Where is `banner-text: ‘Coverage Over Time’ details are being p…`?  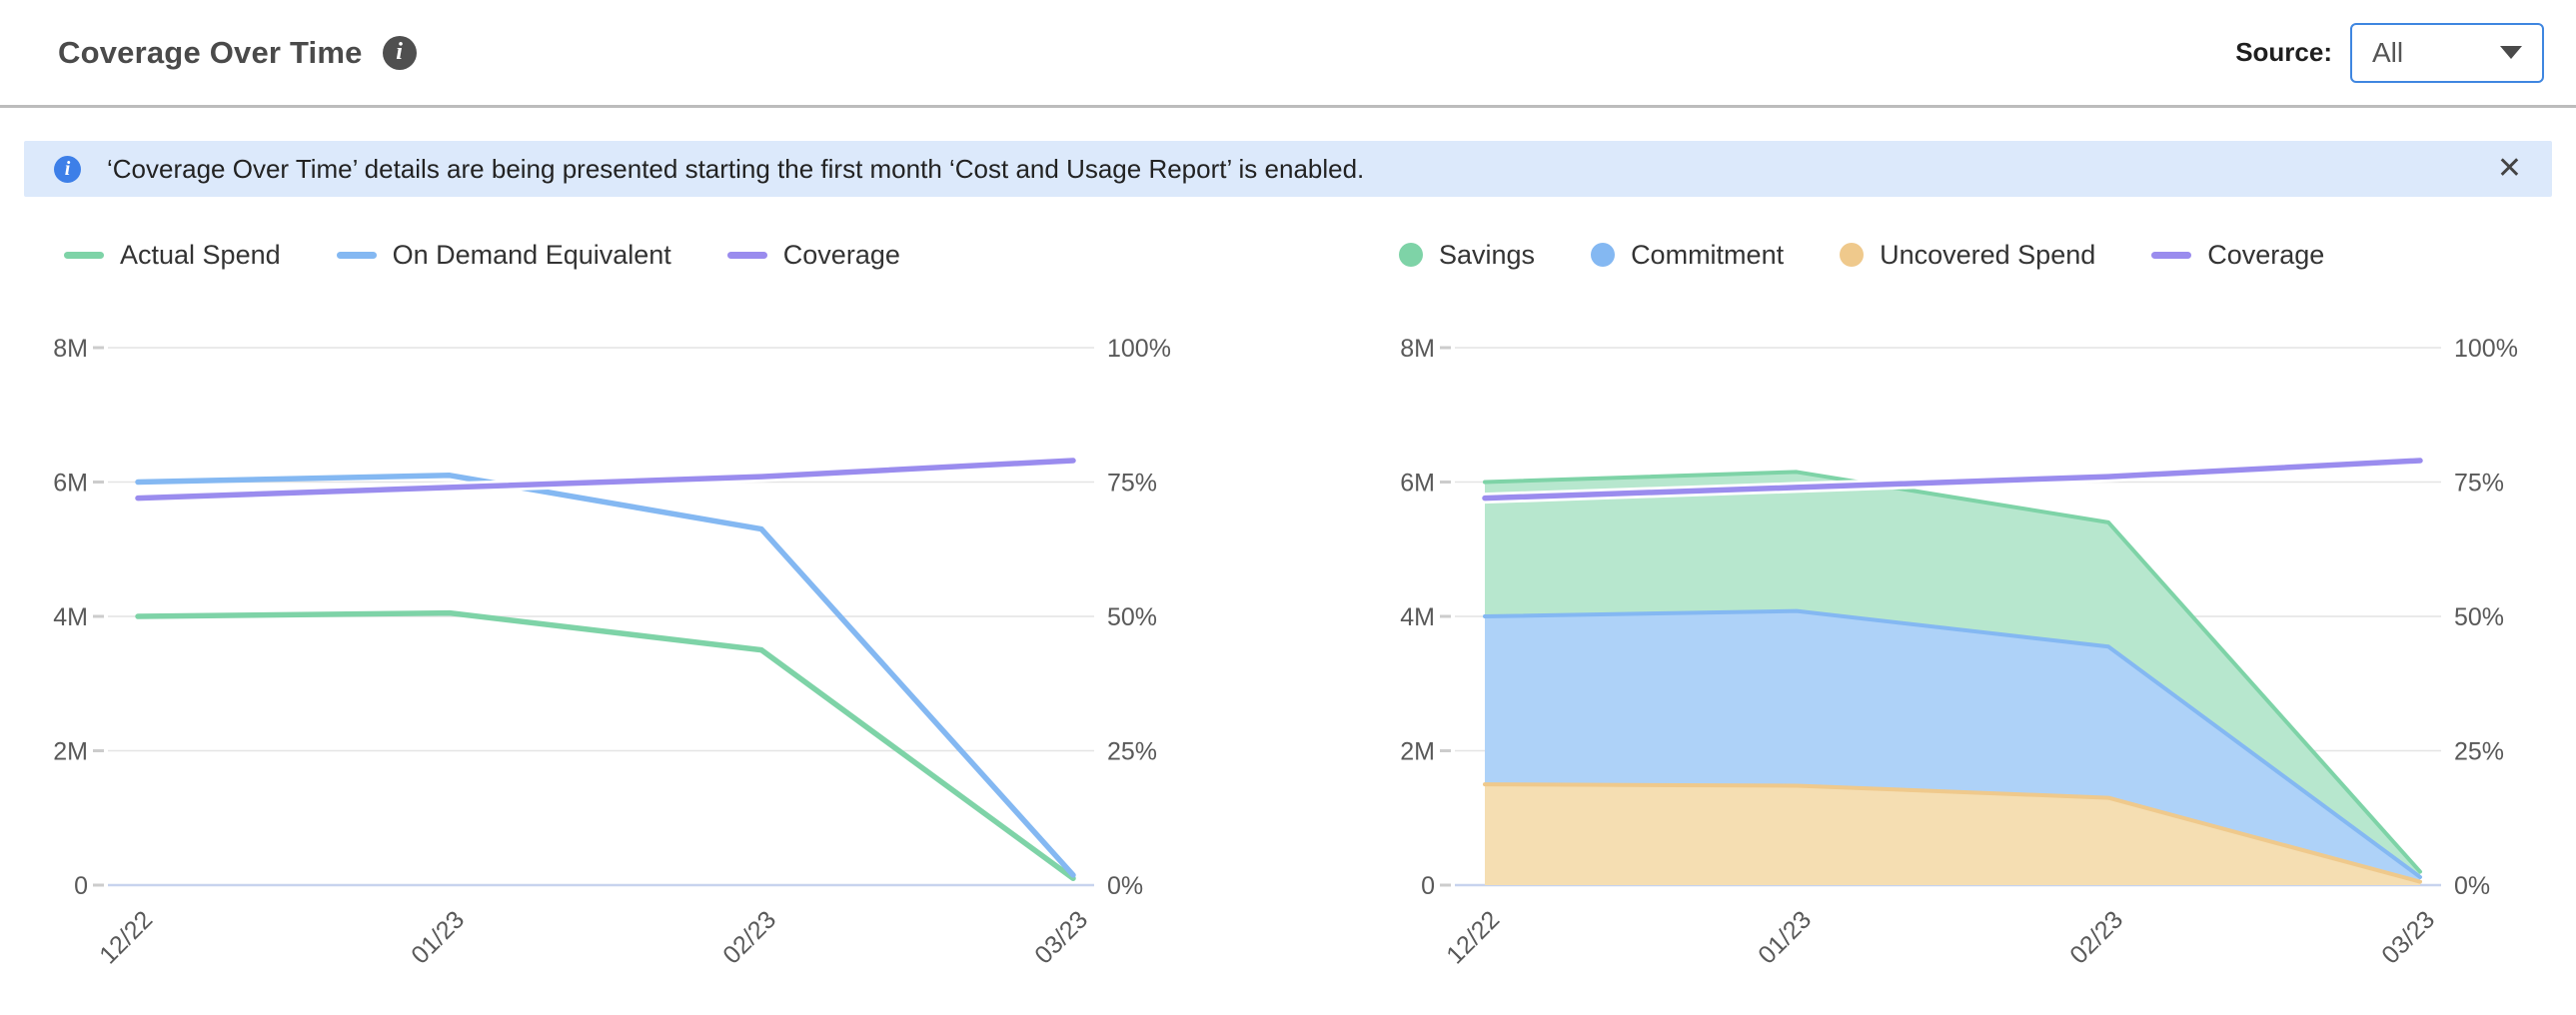
banner-text: ‘Coverage Over Time’ details are being p… is located at coordinates (736, 168).